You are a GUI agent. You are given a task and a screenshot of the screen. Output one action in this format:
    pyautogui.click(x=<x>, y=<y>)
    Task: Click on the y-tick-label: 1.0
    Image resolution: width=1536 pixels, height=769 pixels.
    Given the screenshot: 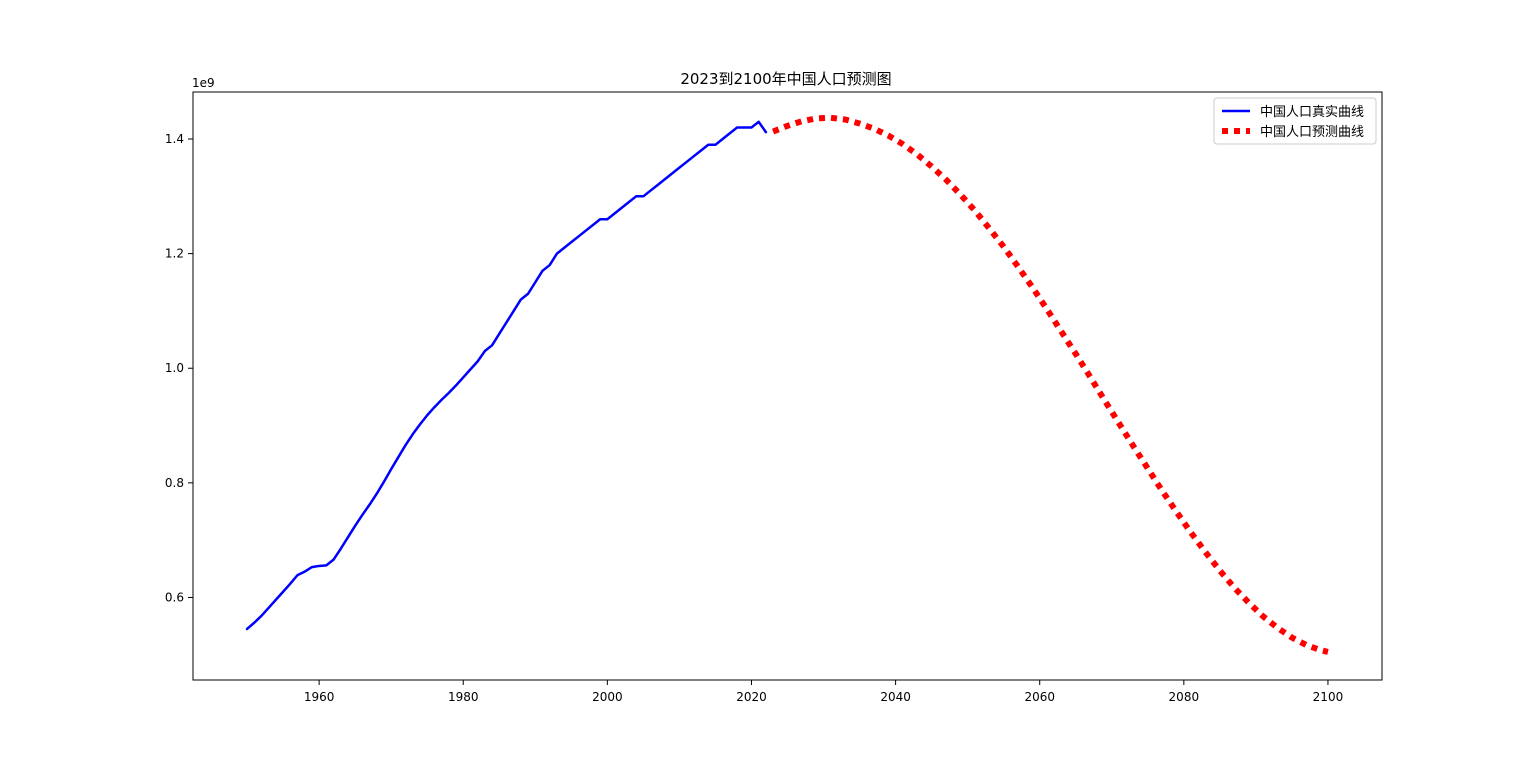 What is the action you would take?
    pyautogui.click(x=174, y=368)
    